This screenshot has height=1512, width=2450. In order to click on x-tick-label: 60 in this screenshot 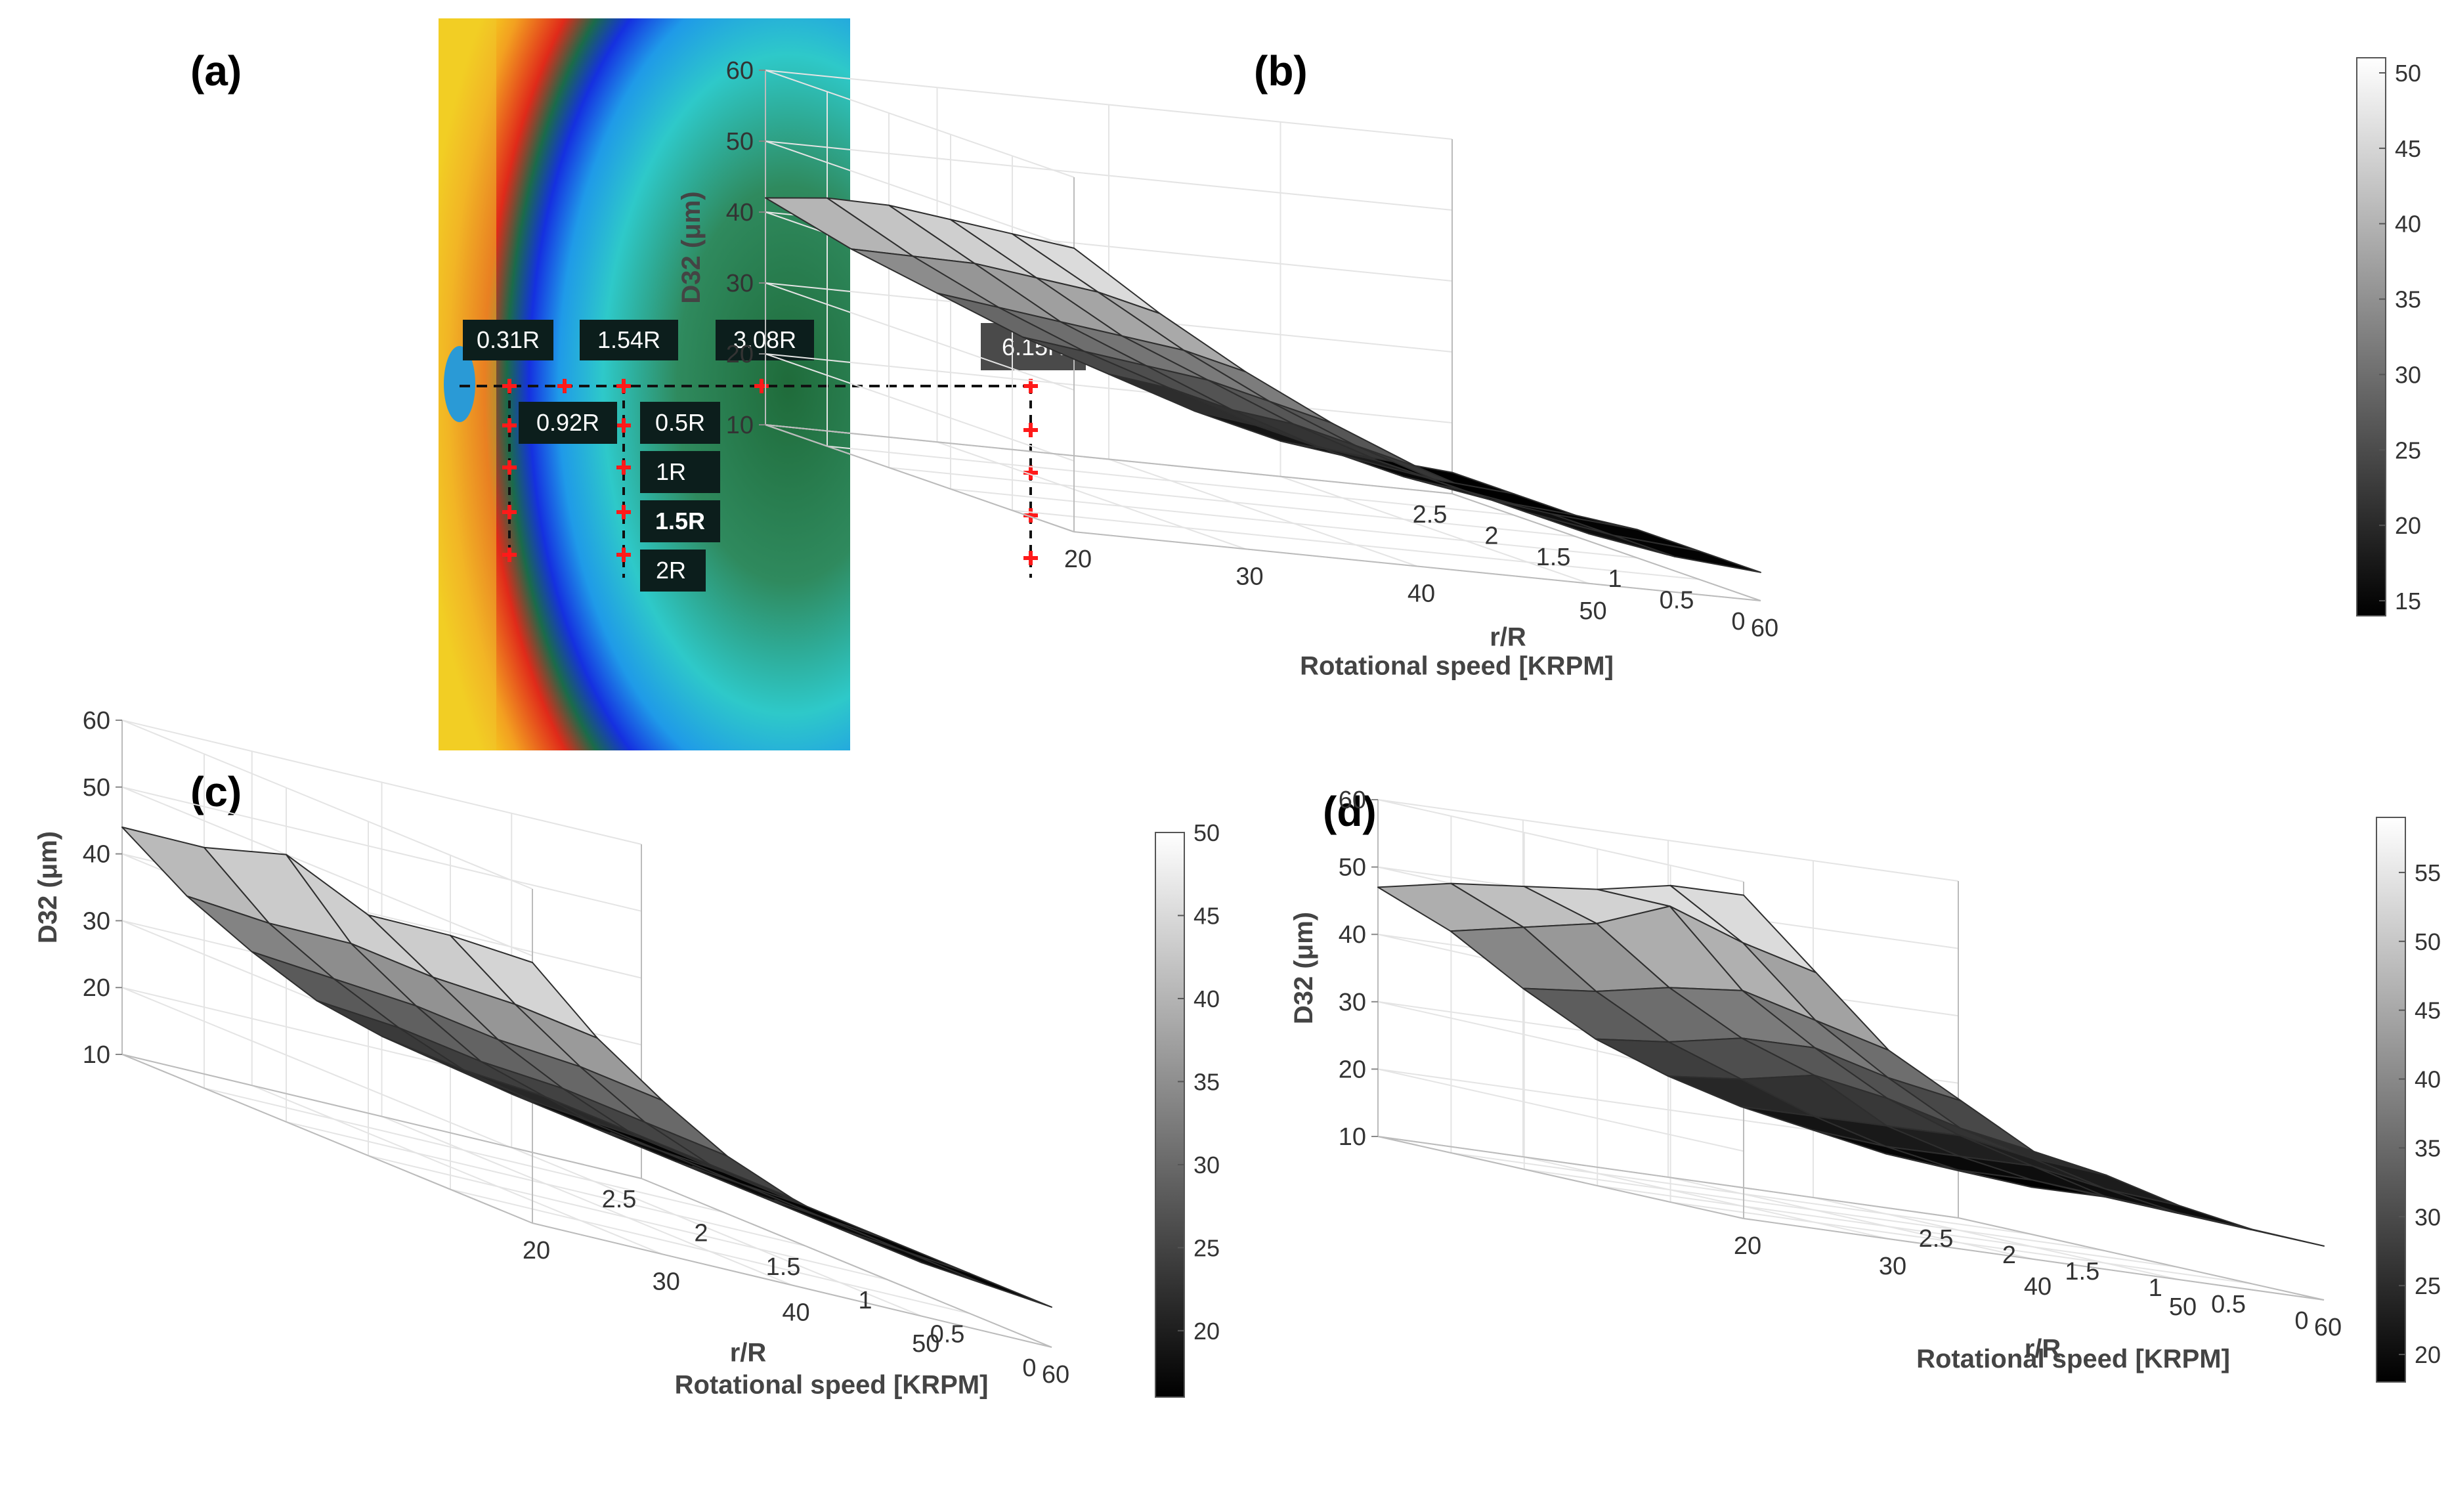, I will do `click(2328, 1327)`.